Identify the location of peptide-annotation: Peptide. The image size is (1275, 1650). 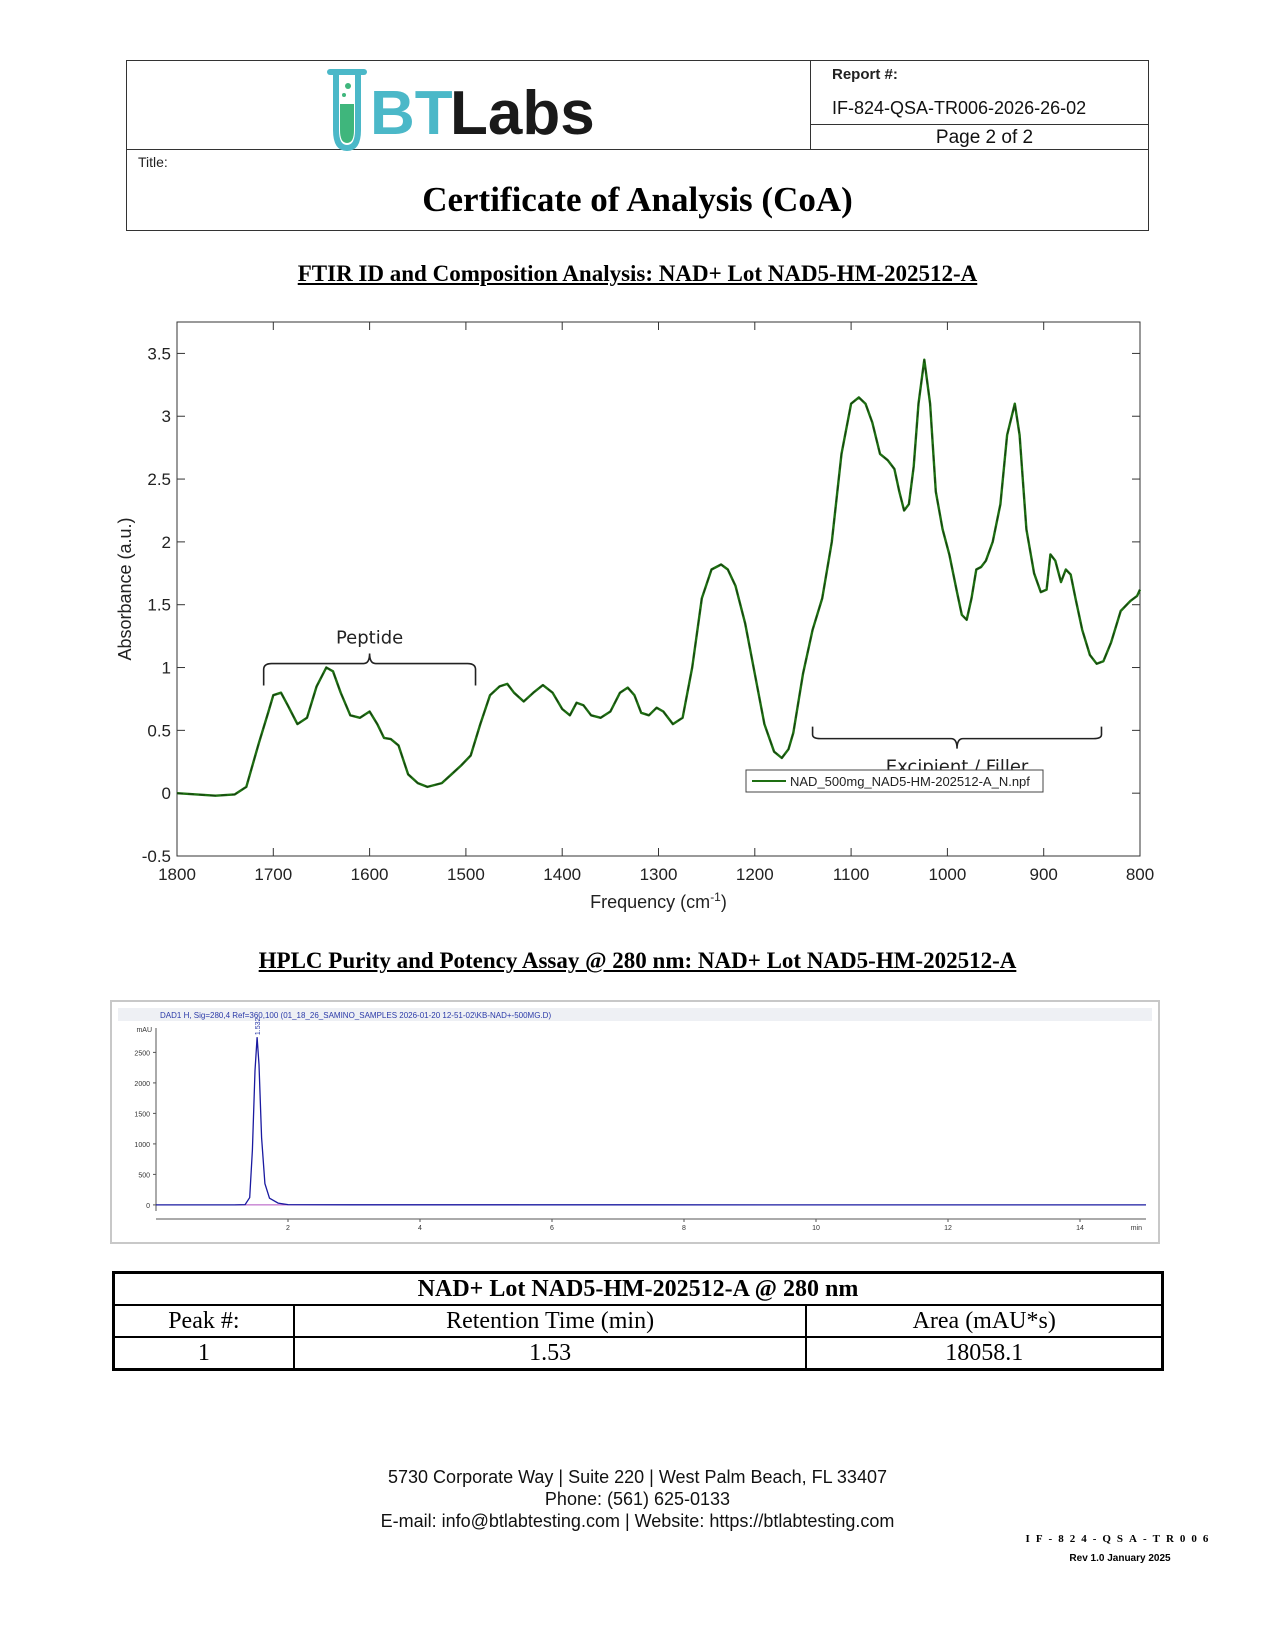
(369, 638).